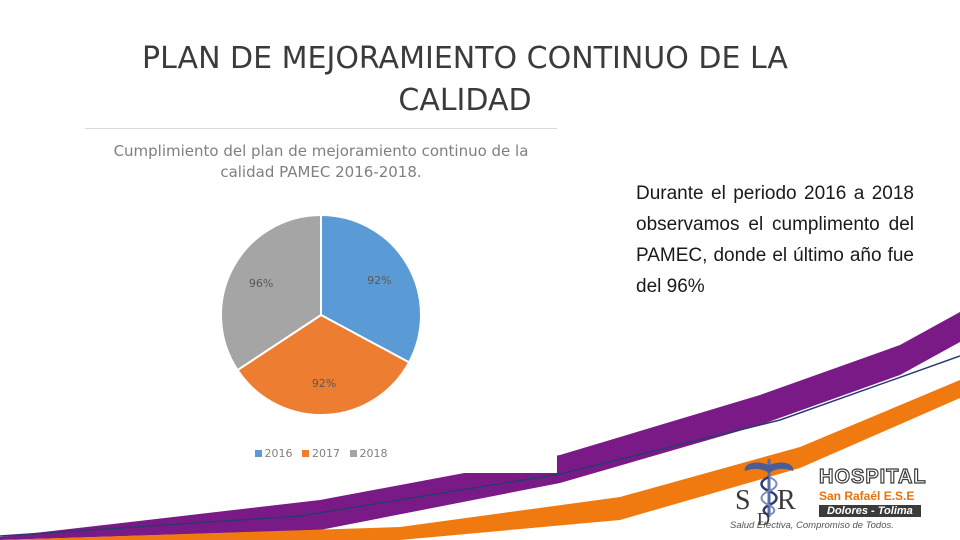  I want to click on logo-hospital-name: HOSPITAL, so click(872, 476).